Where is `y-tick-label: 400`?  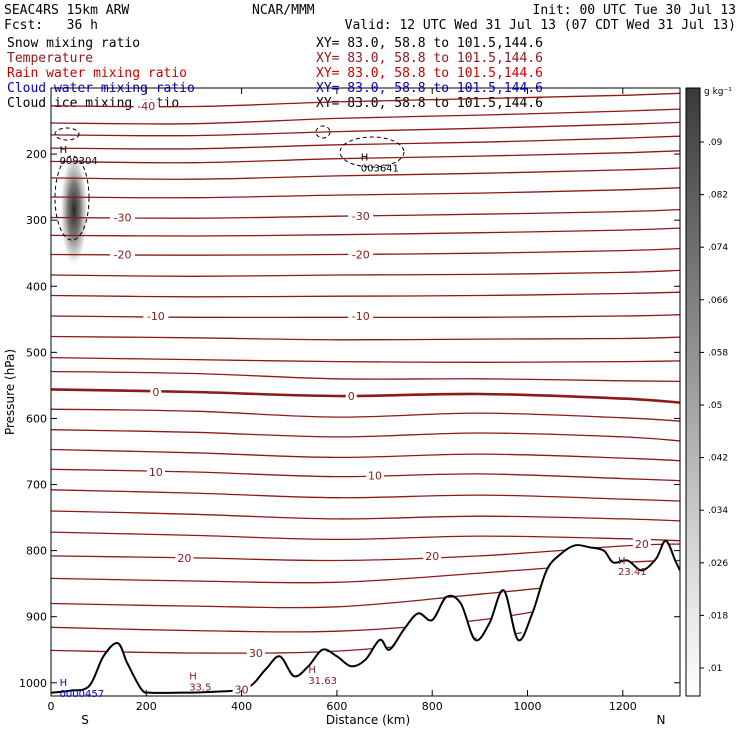 y-tick-label: 400 is located at coordinates (36, 286).